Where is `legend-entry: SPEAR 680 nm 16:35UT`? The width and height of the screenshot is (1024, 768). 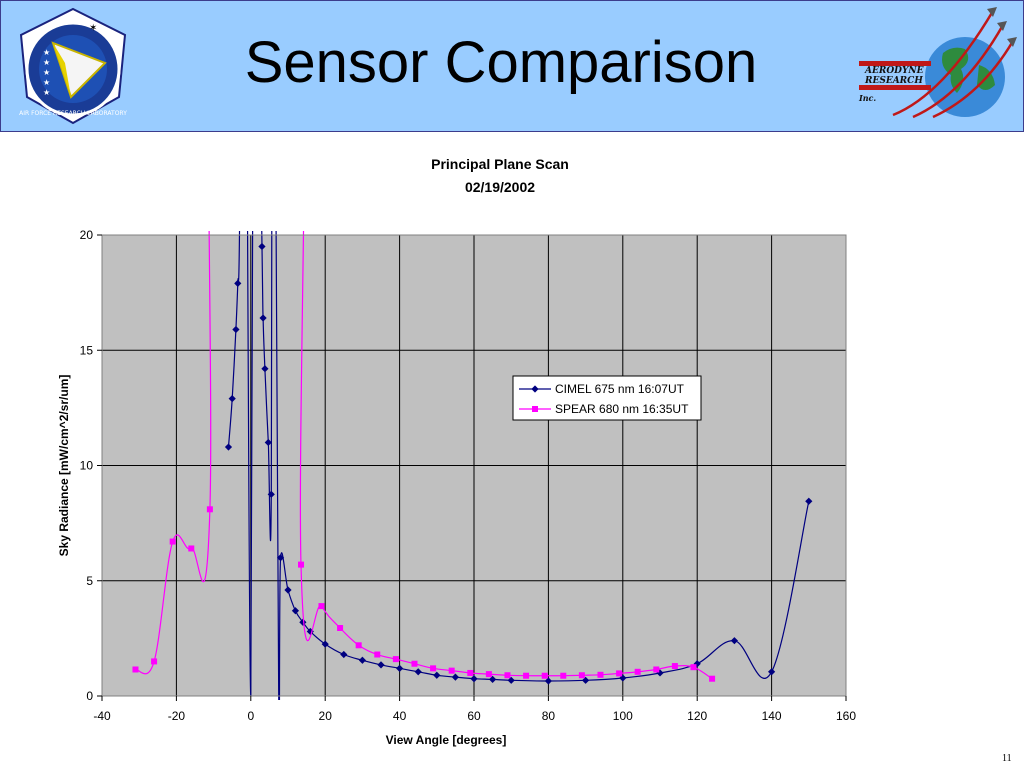 legend-entry: SPEAR 680 nm 16:35UT is located at coordinates (622, 409).